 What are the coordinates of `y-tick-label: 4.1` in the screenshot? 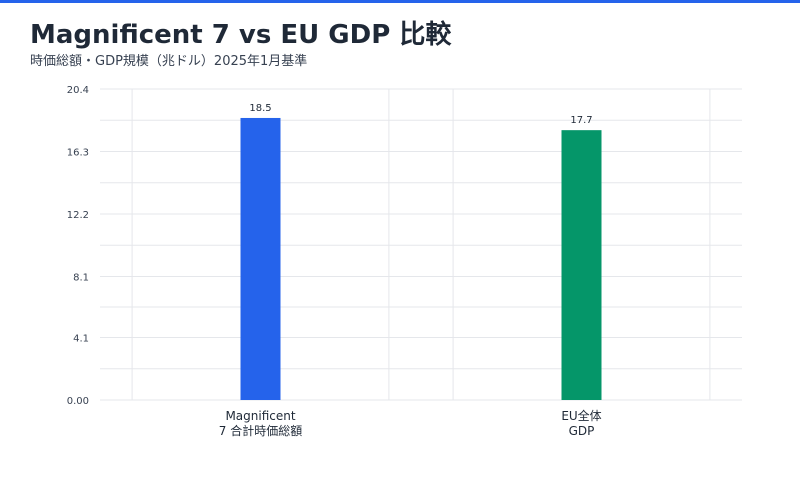 It's located at (81, 338).